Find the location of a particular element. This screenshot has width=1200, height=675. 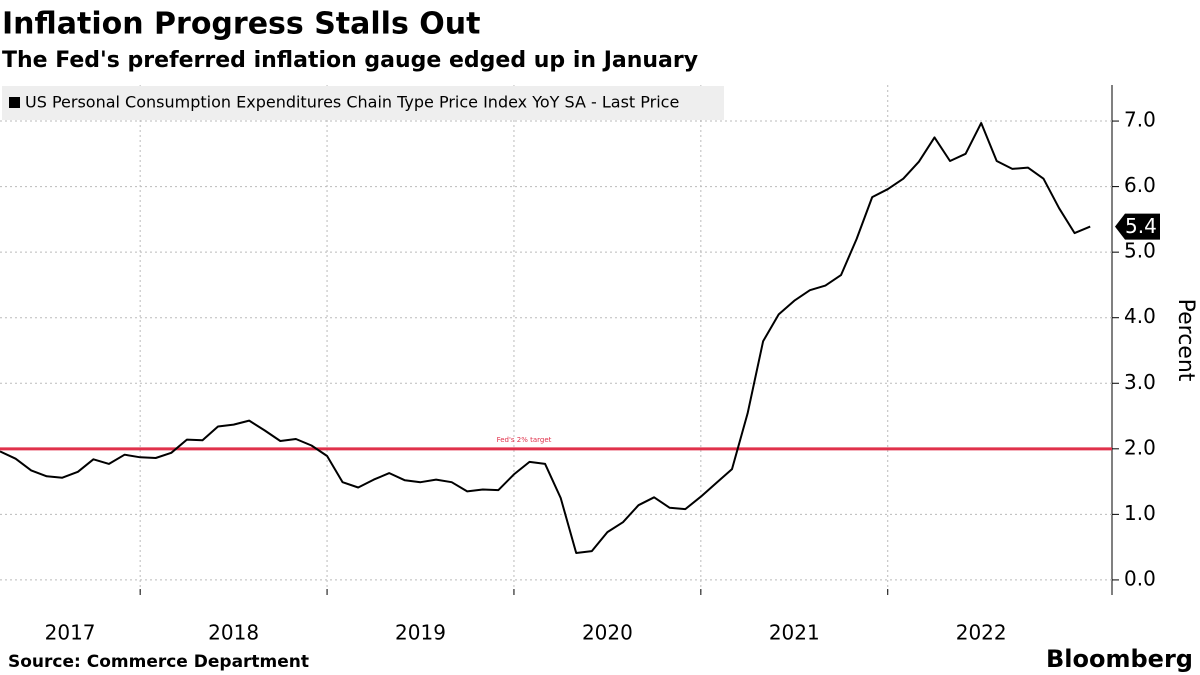

legend-swatch is located at coordinates (14, 102).